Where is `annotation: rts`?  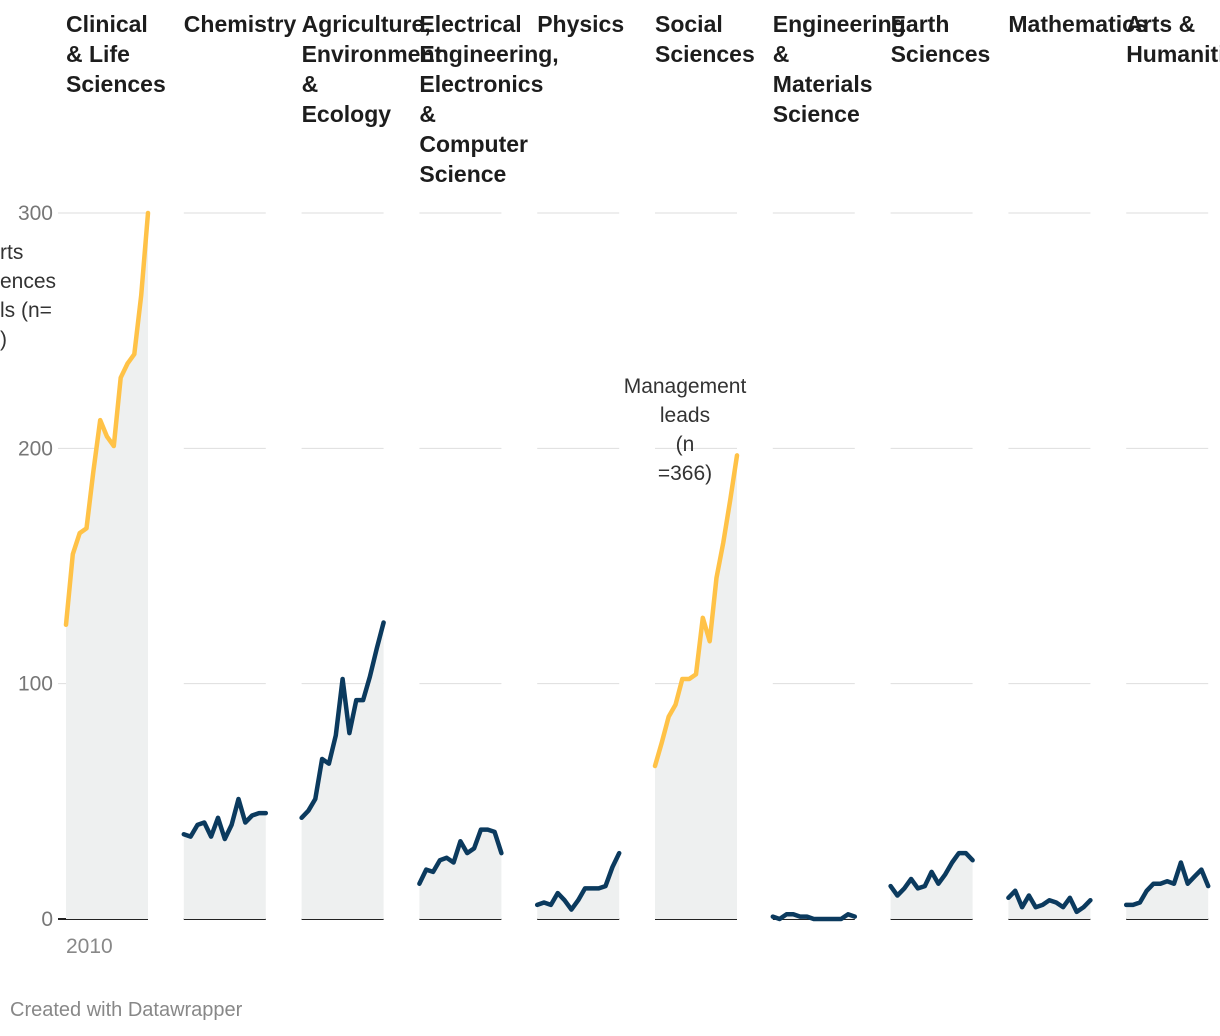 annotation: rts is located at coordinates (11, 252).